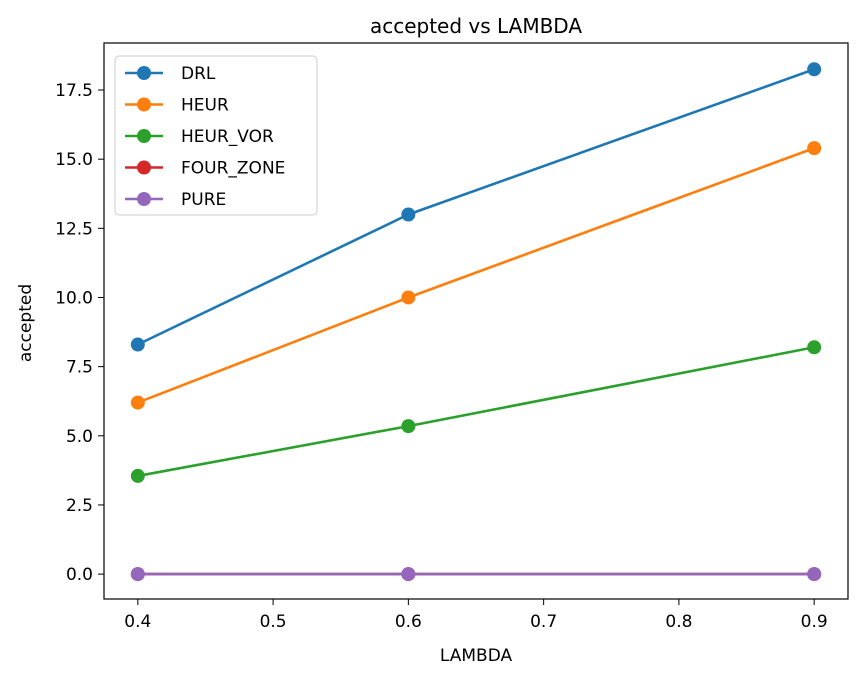  I want to click on x-tick-label: 0.8, so click(678, 622).